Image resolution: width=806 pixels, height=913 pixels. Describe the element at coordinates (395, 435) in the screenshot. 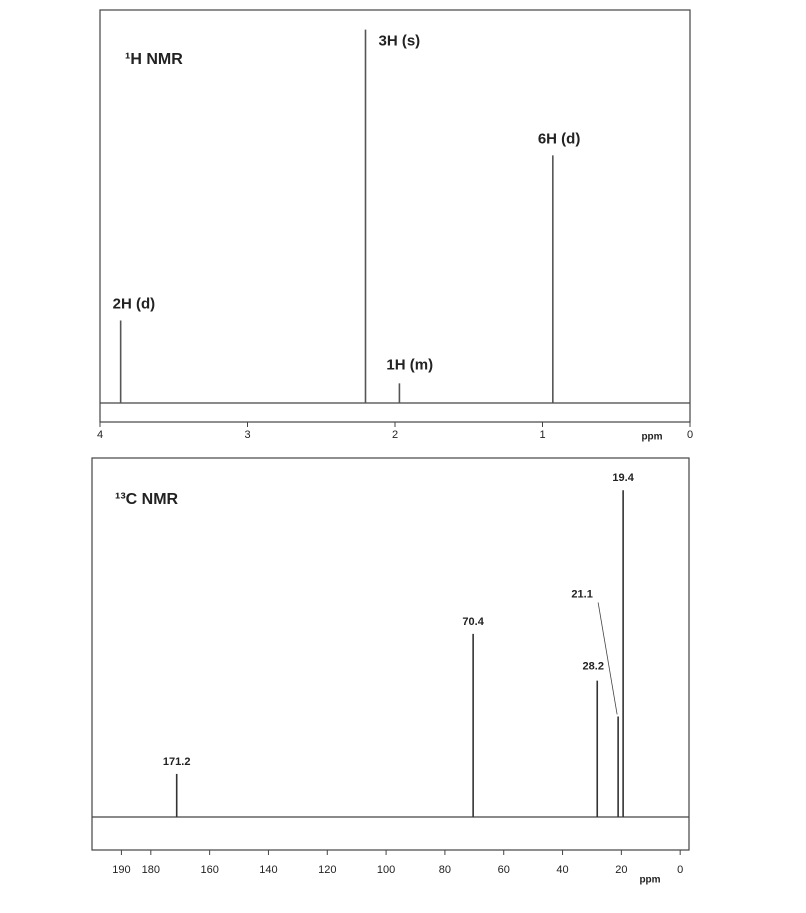

I see `x-tick-label: 2` at that location.